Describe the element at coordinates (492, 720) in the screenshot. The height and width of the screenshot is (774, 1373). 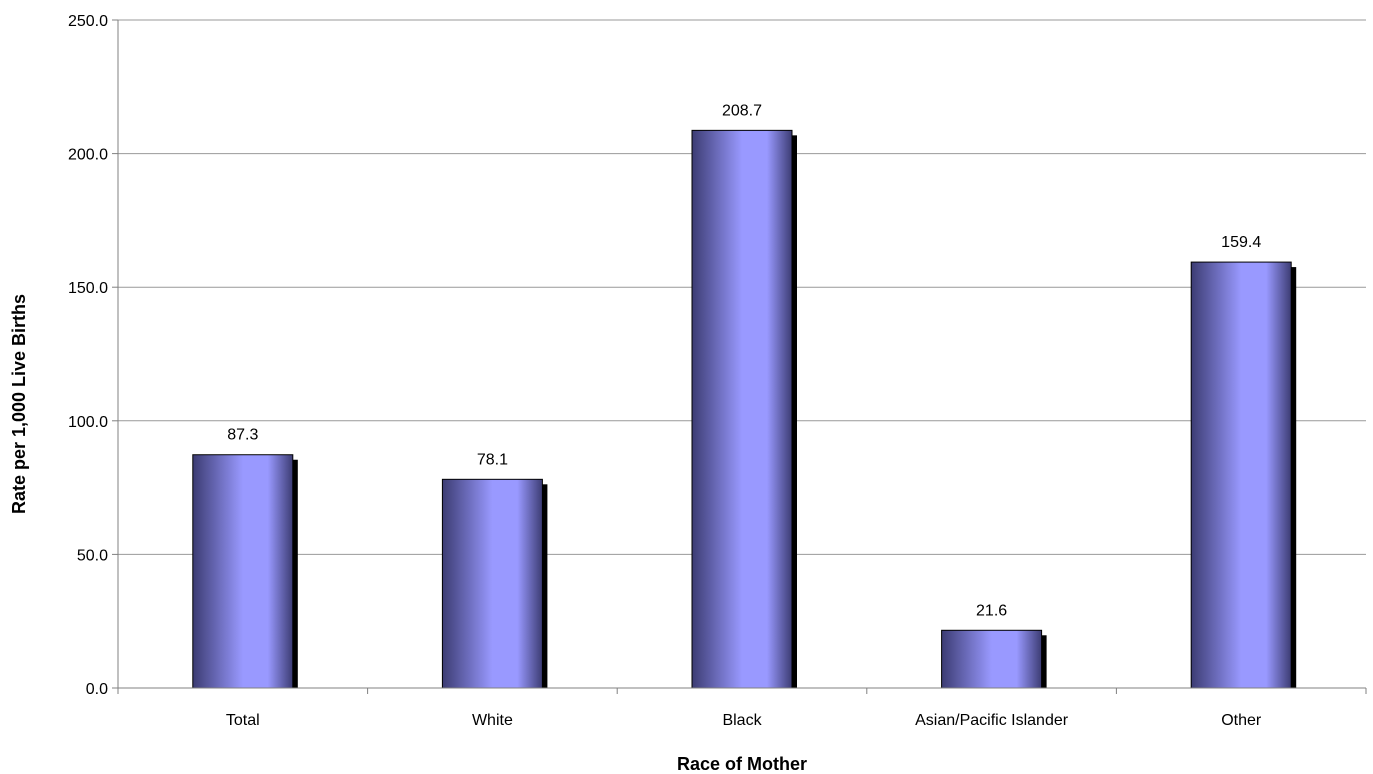
I see `x-tick-label: White` at that location.